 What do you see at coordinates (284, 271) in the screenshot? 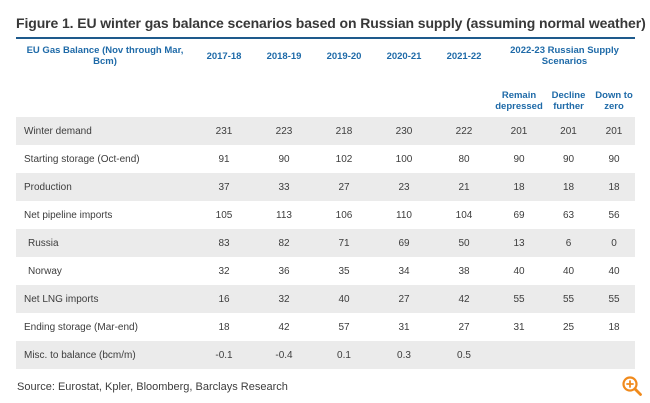
I see `table-cell: 36` at bounding box center [284, 271].